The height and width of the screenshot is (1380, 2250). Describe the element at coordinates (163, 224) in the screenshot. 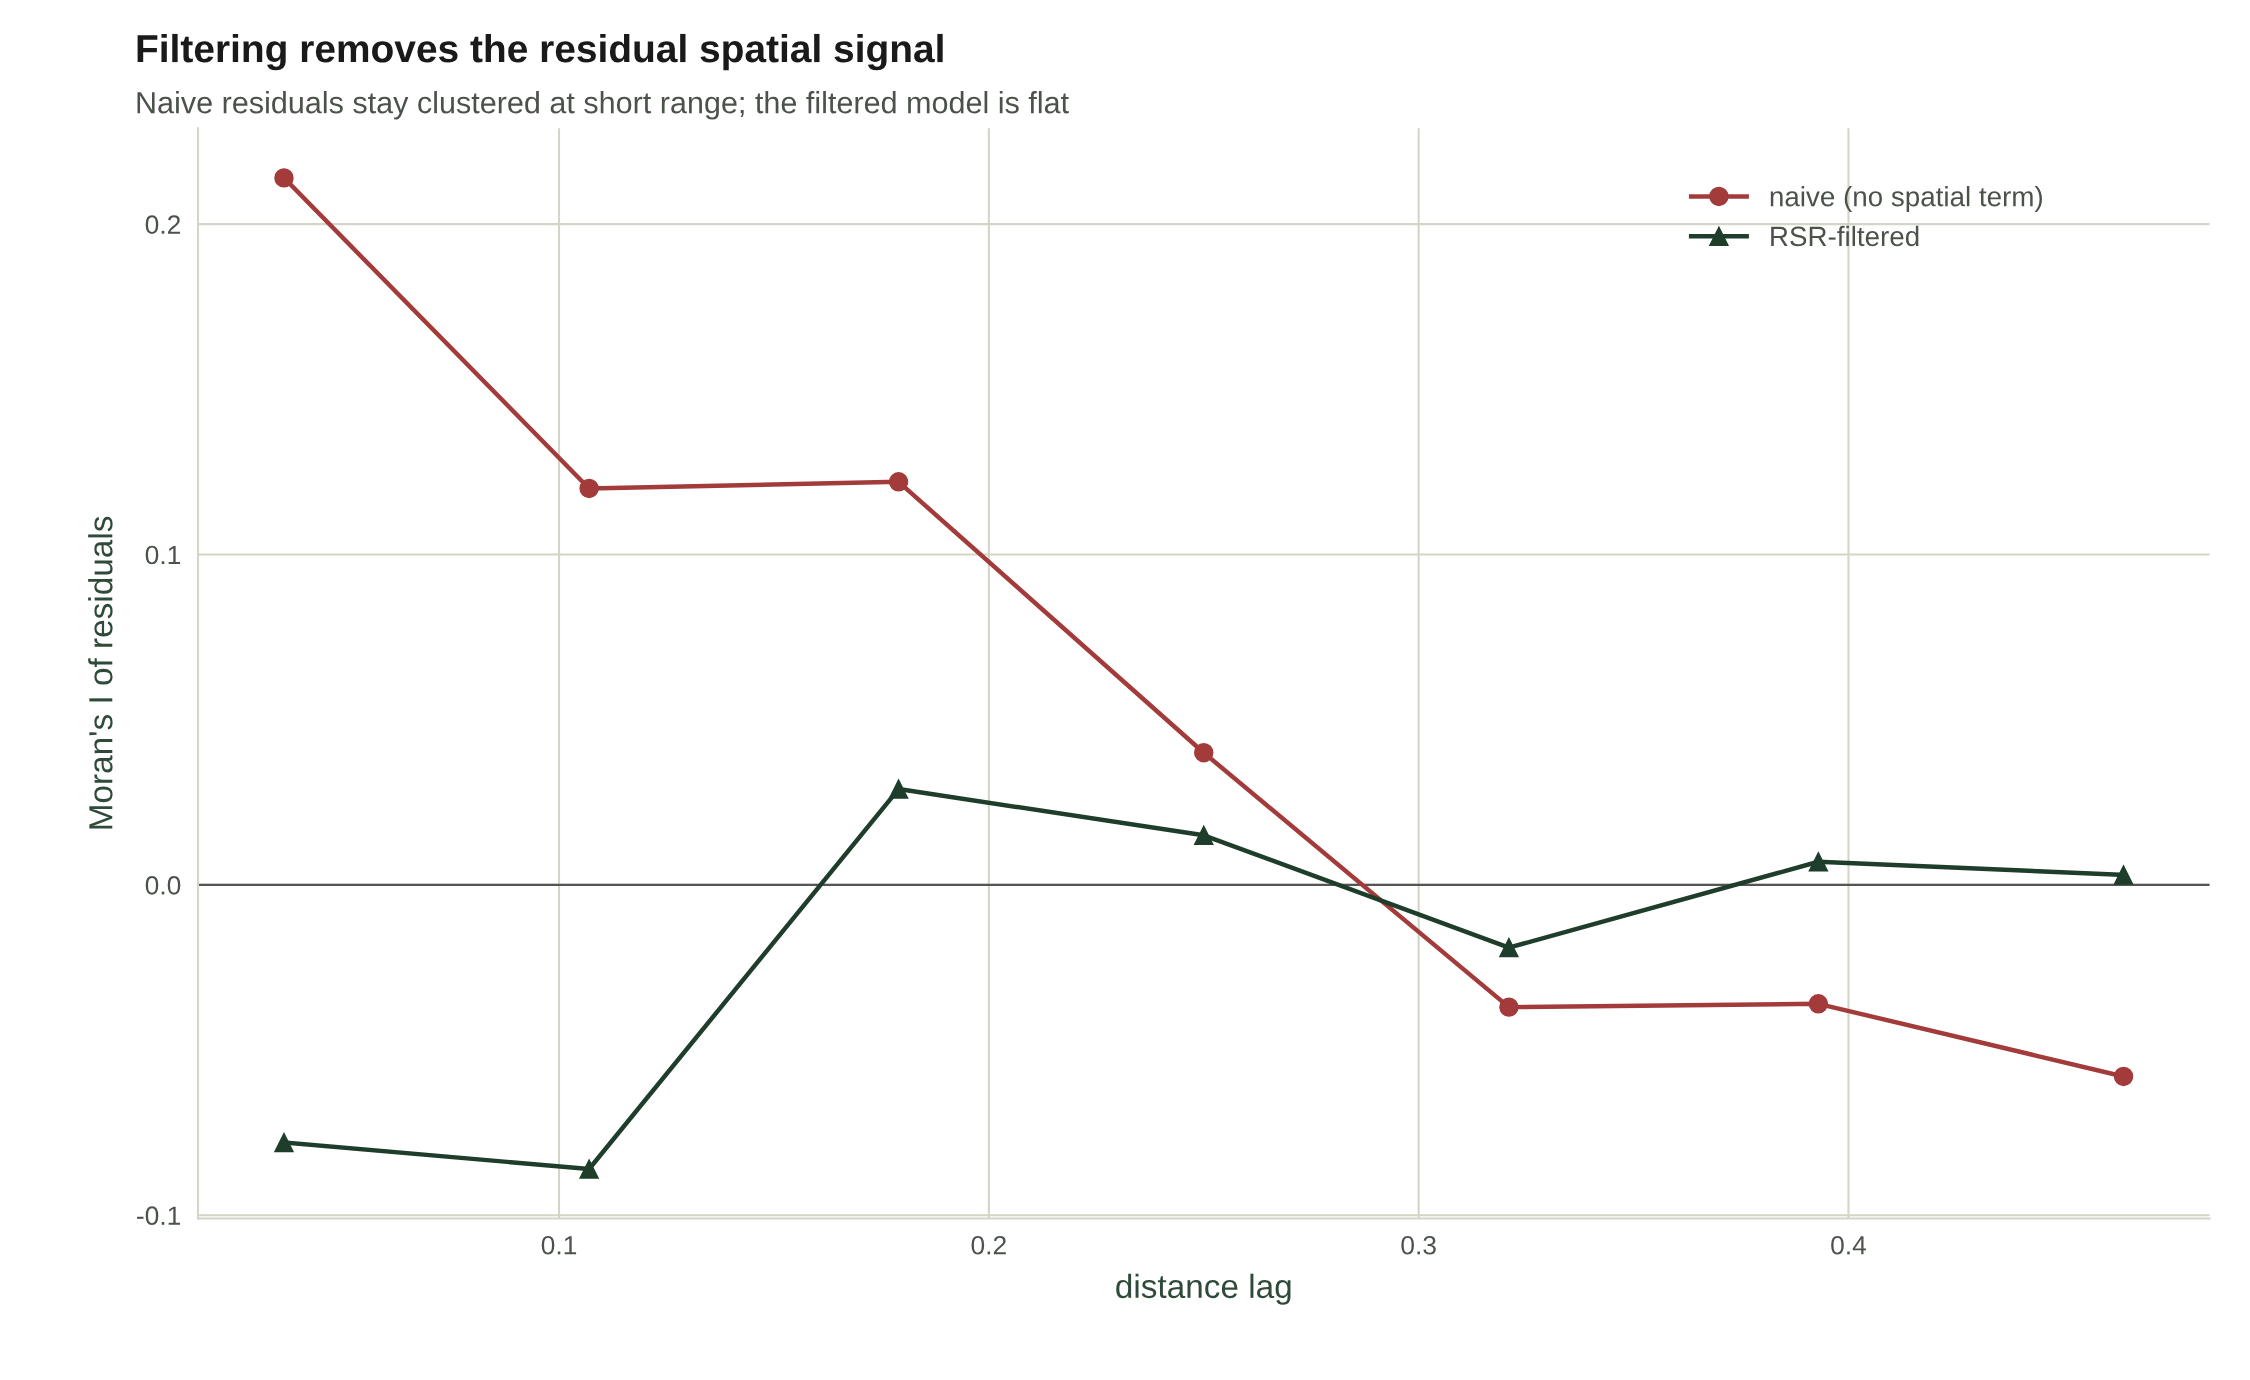

I see `y-tick-label: 0.2` at that location.